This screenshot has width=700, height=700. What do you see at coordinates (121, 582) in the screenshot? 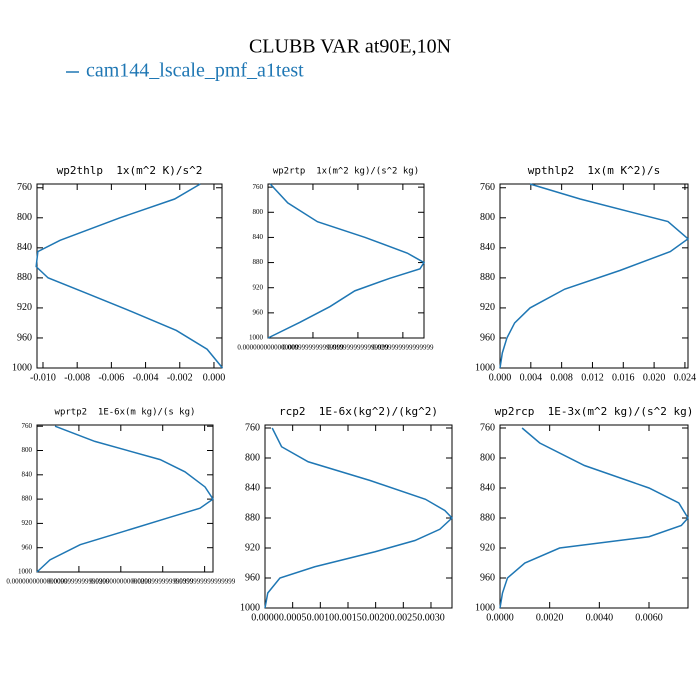
I see `x-tick-label: 0.0200000000000000` at bounding box center [121, 582].